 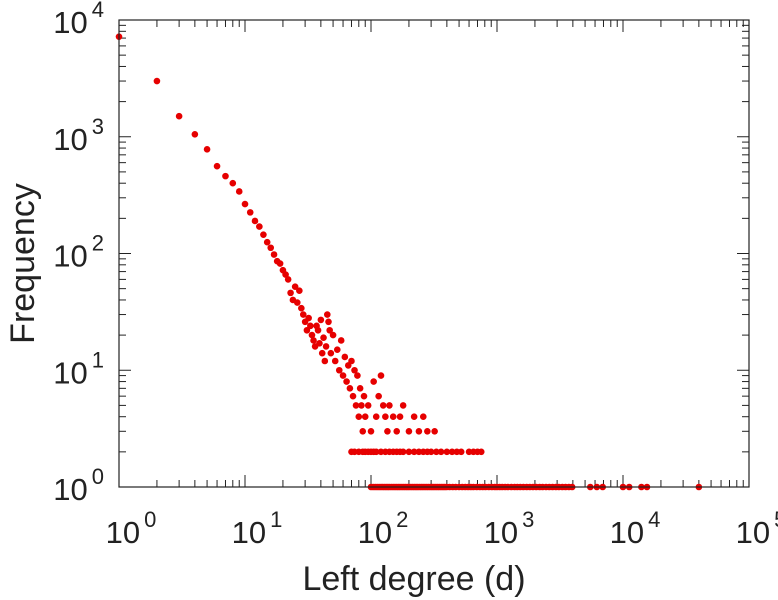 I want to click on x-tick-label-exponent: 5, so click(x=776, y=519).